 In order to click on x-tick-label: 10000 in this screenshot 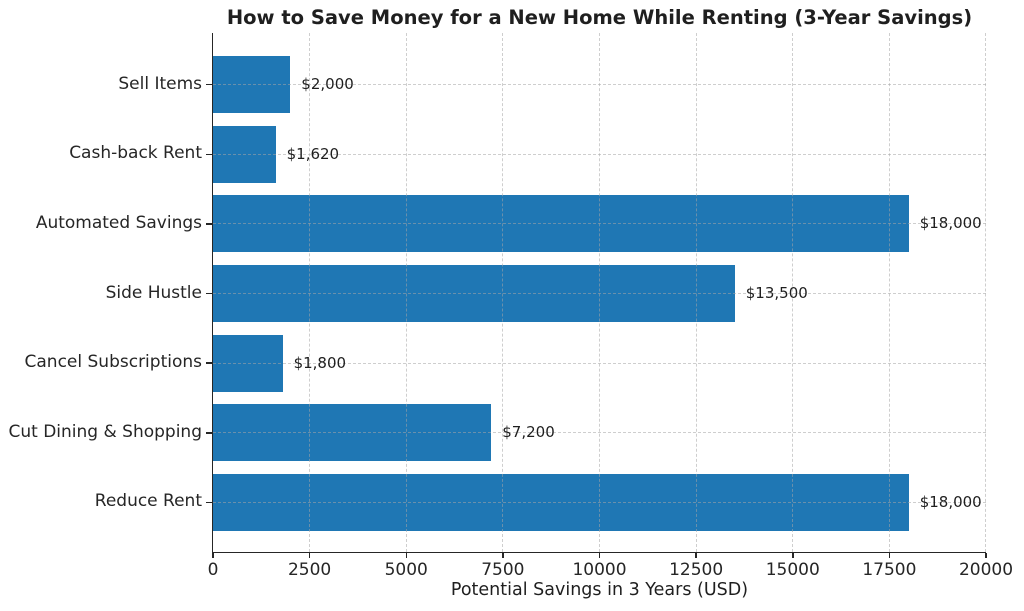, I will do `click(599, 569)`.